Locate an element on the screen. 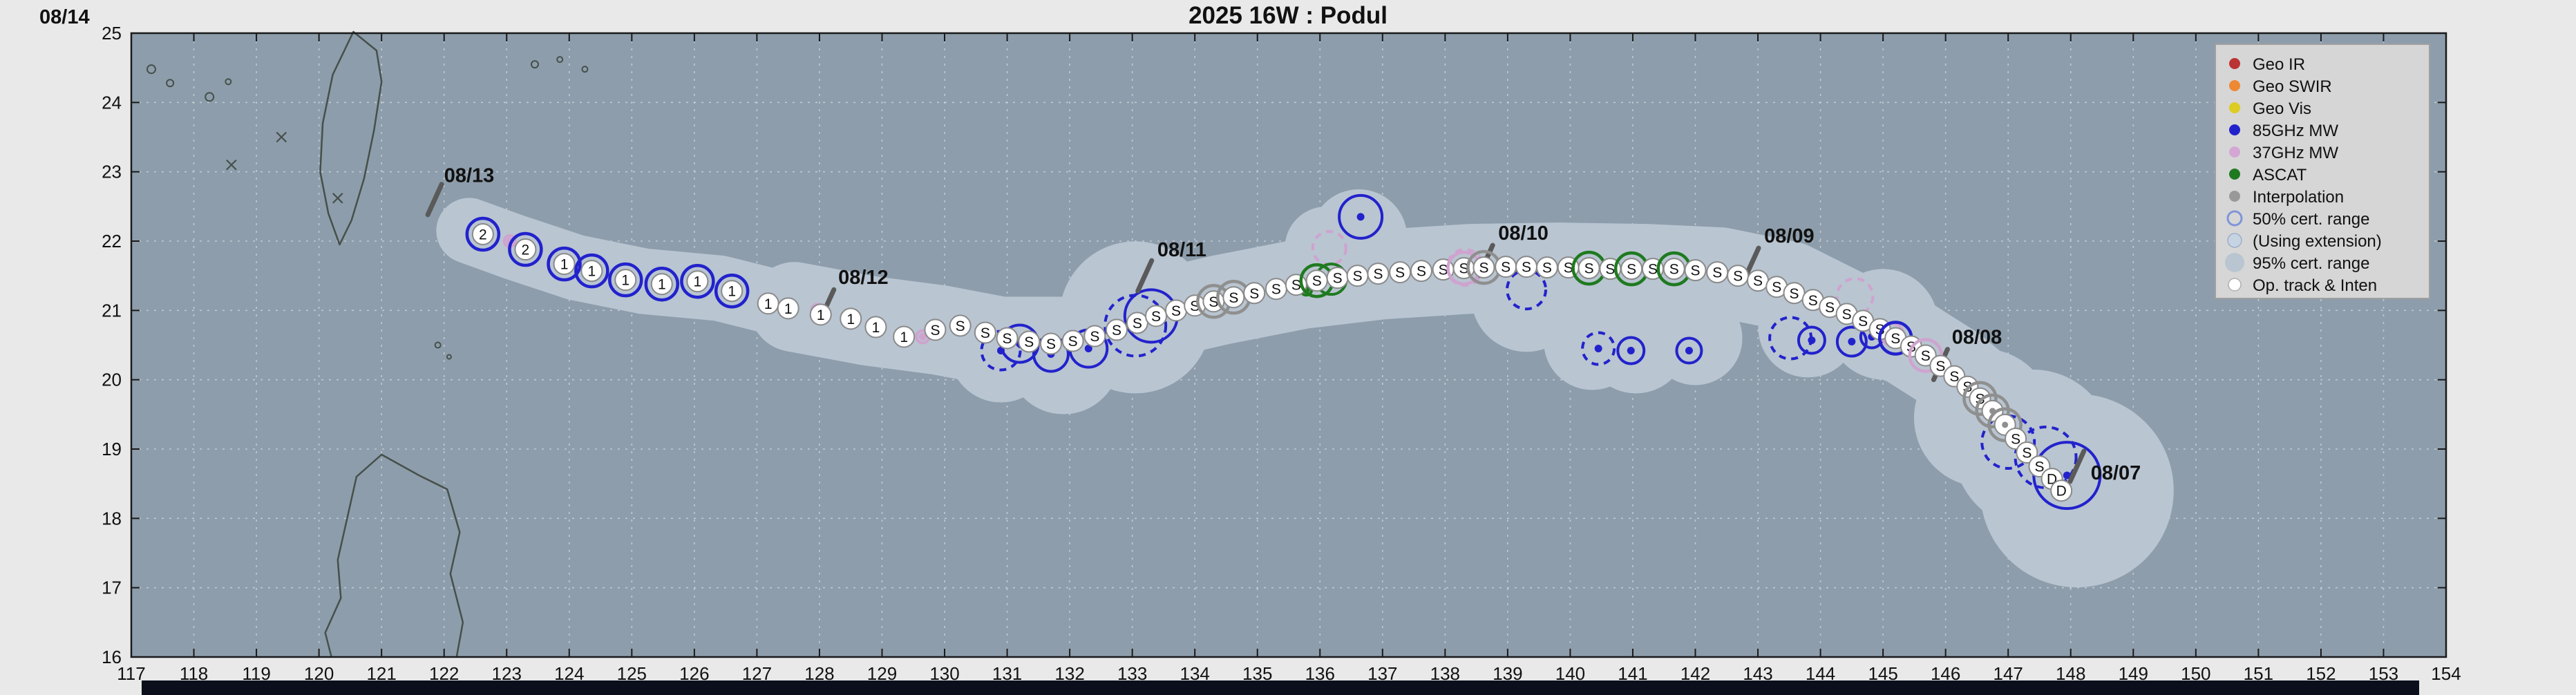  legend-swatch-white-dot is located at coordinates (2235, 285).